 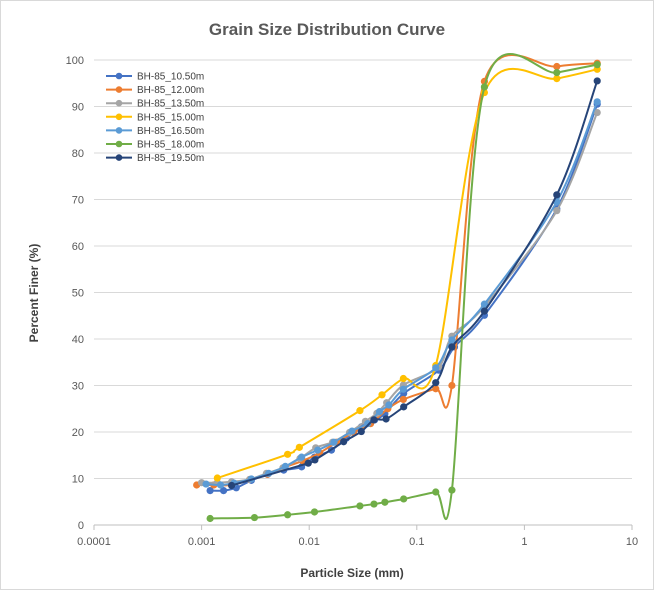 I want to click on y-tick-label: 0, so click(x=81, y=526).